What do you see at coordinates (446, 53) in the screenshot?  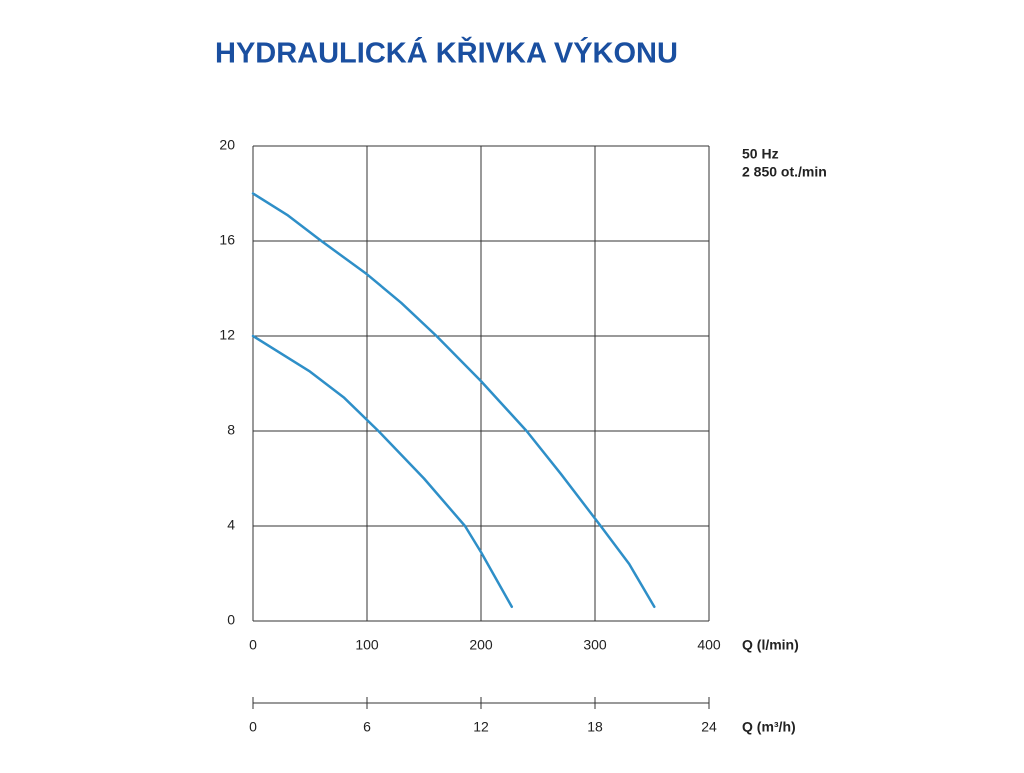 I see `chart-title: HYDRAULICKÁ KŘIVKA VÝKONU` at bounding box center [446, 53].